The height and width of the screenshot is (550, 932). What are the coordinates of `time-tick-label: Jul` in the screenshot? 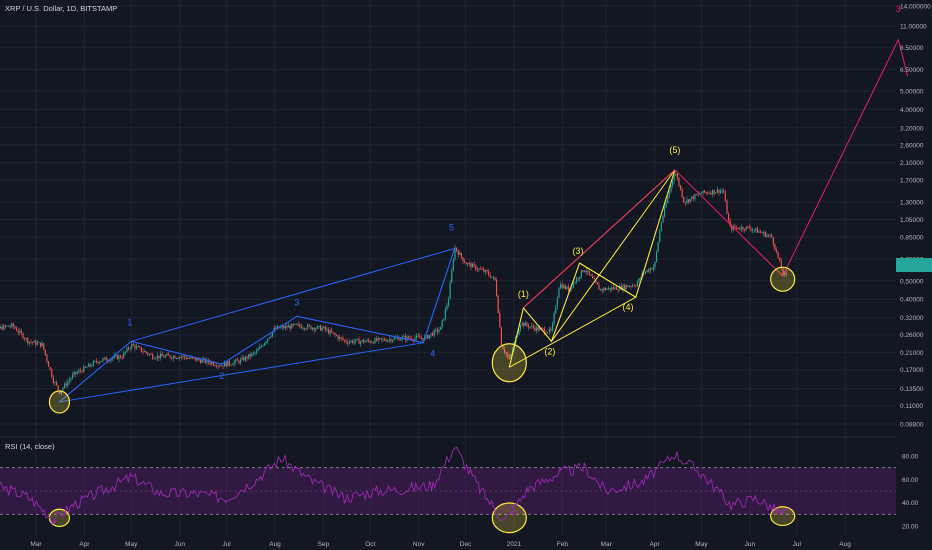 It's located at (797, 544).